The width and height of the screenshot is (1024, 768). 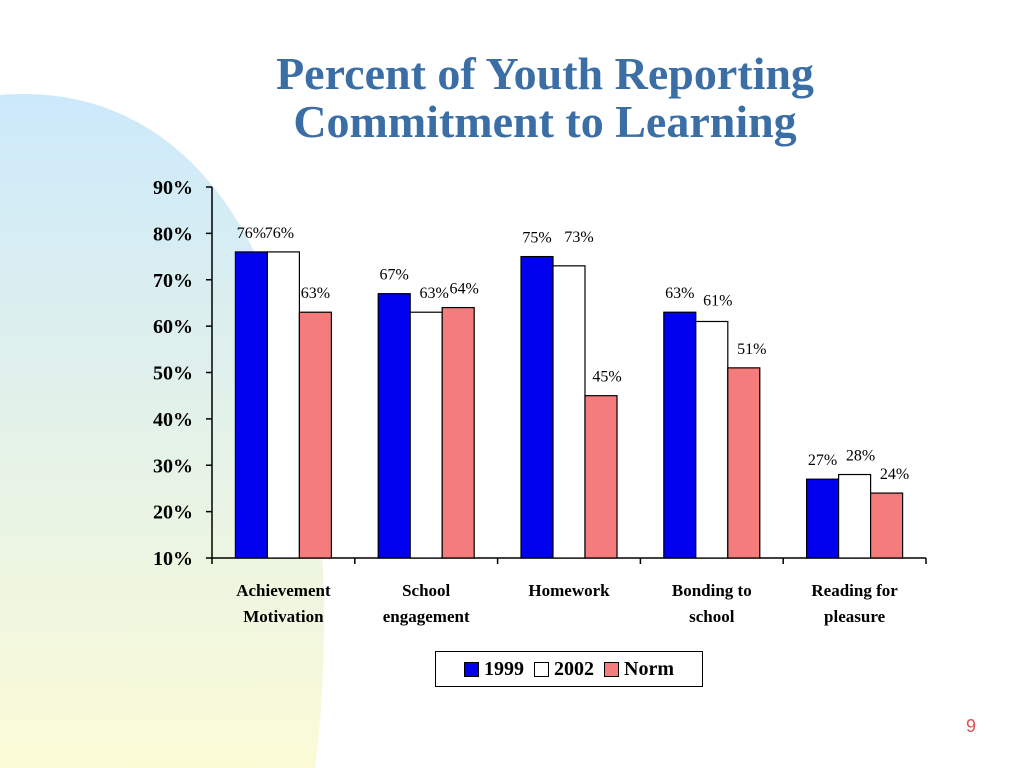 What do you see at coordinates (173, 281) in the screenshot?
I see `y-tick-label: 70%` at bounding box center [173, 281].